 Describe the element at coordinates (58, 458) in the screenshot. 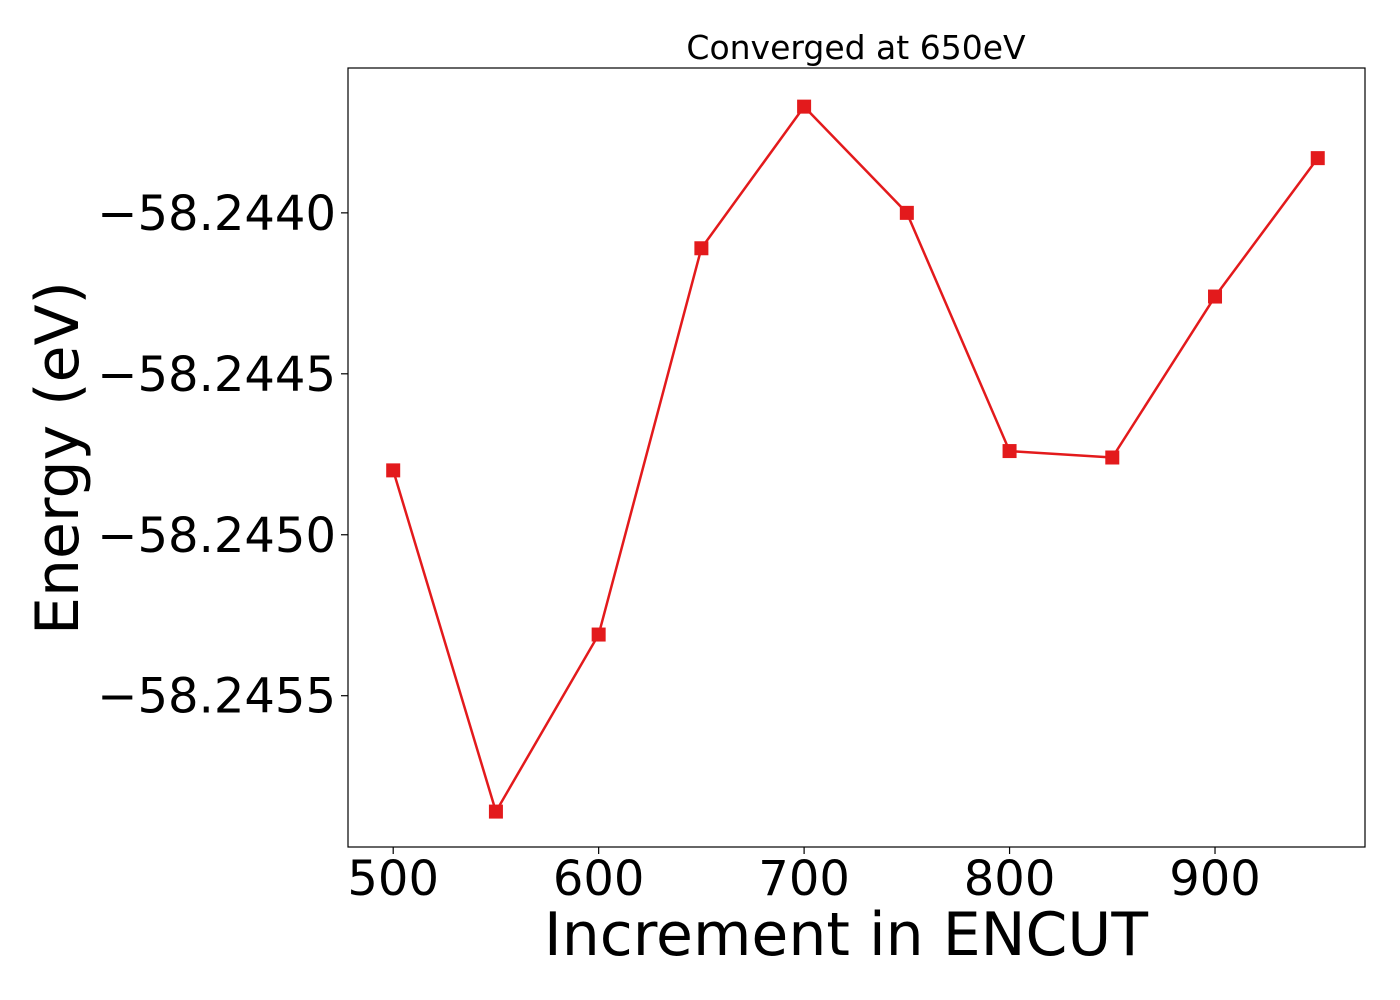

I see `y-axis-label: Energy (eV)` at that location.